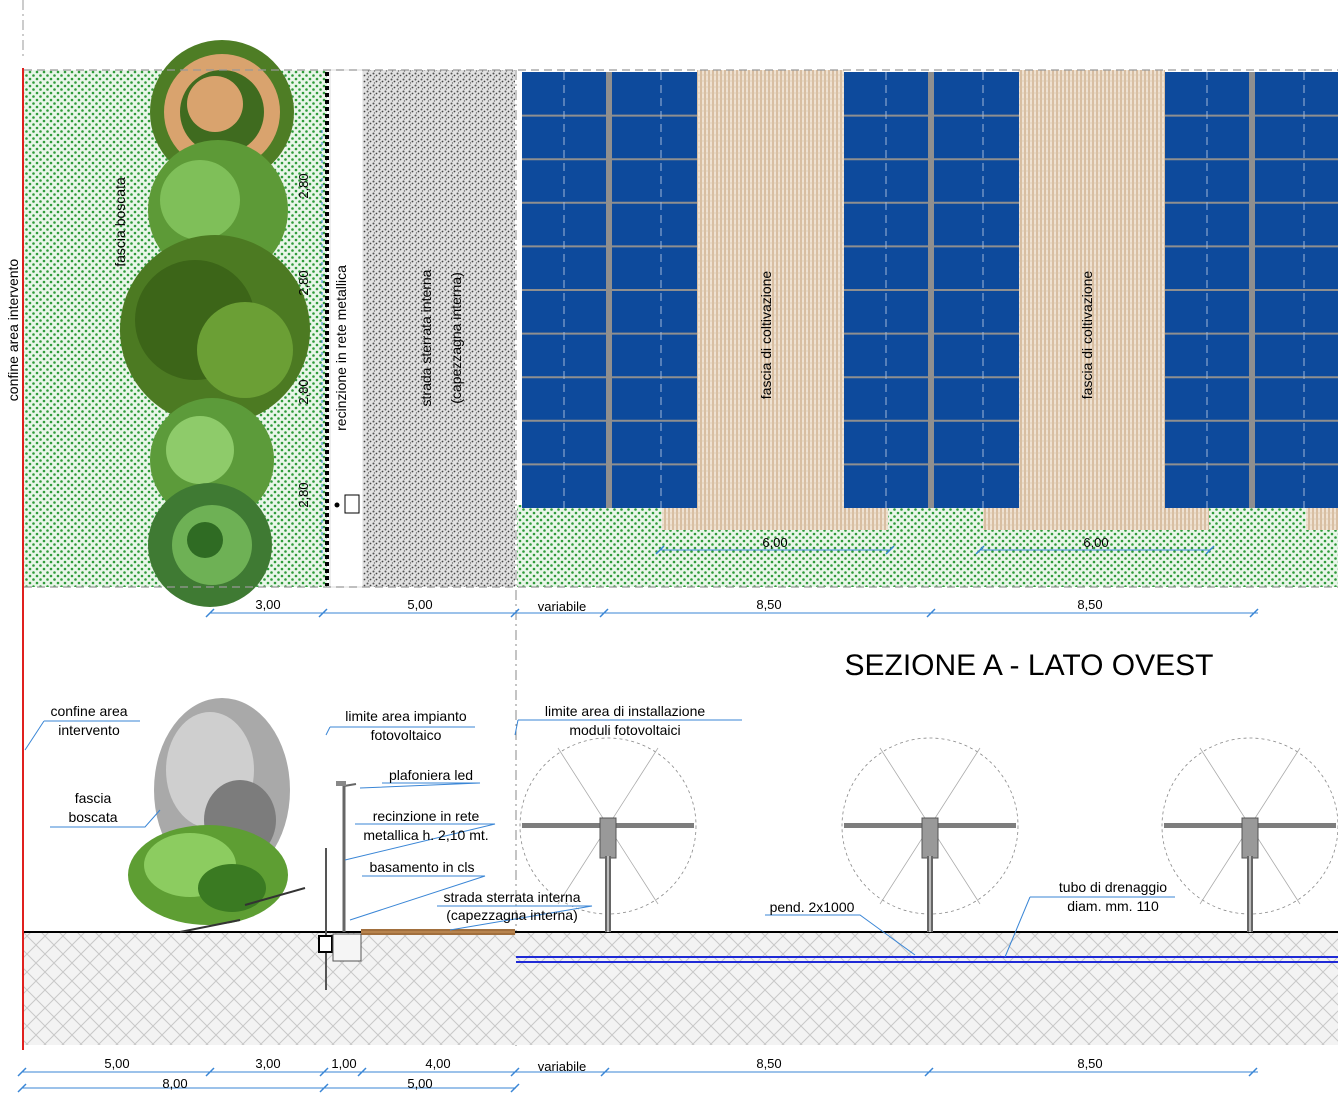  Describe the element at coordinates (1089, 604) in the screenshot. I see `plan-dim-8-50-b: 8,50` at that location.